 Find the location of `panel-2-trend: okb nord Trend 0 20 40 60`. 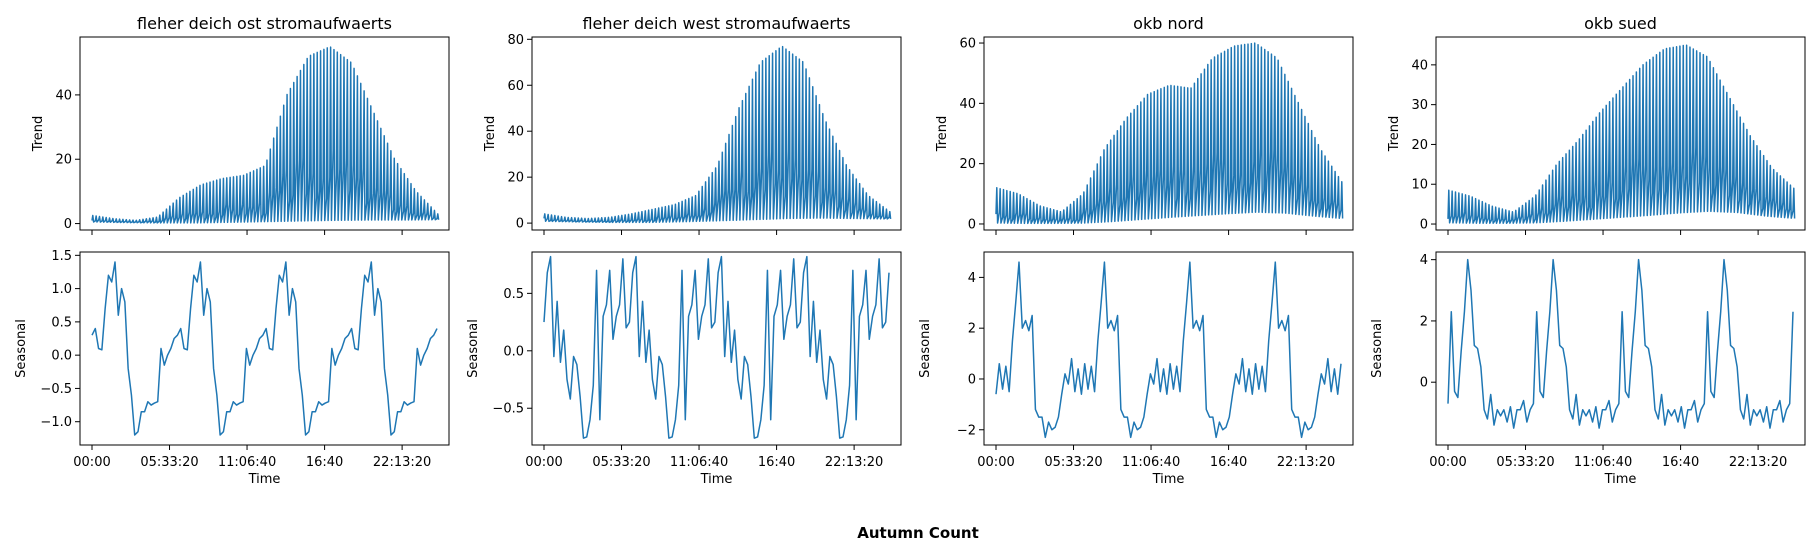

panel-2-trend: okb nord Trend 0 20 40 60 is located at coordinates (1144, 124).